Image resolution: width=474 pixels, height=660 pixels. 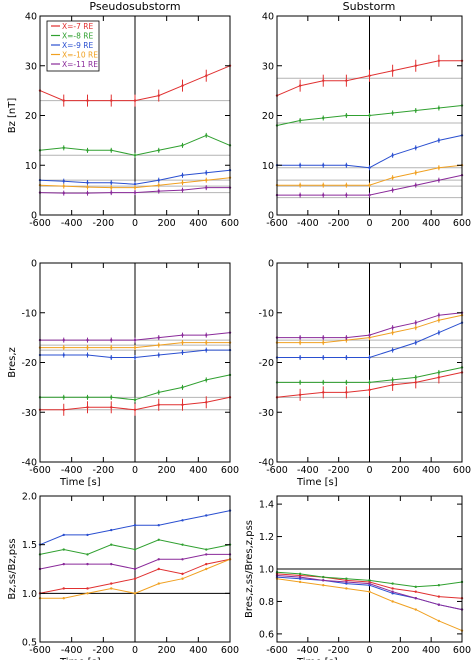 What do you see at coordinates (80, 55) in the screenshot?
I see `legend-label: X=-10 RE` at bounding box center [80, 55].